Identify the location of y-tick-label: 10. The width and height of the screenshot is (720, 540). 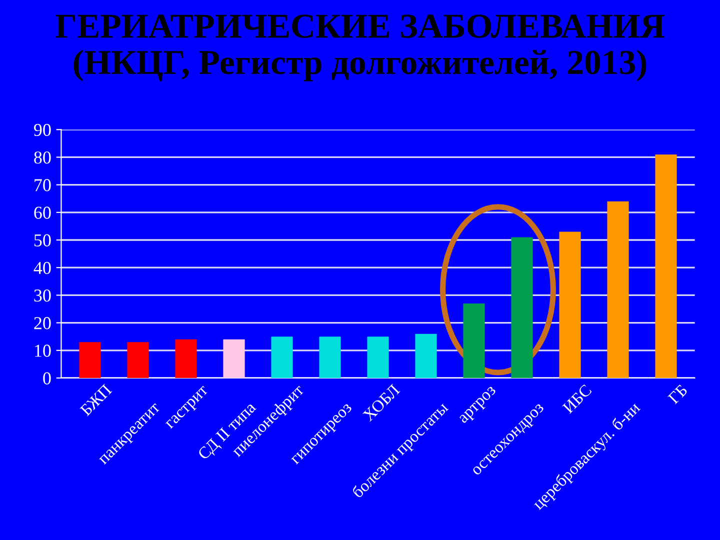
(43, 350).